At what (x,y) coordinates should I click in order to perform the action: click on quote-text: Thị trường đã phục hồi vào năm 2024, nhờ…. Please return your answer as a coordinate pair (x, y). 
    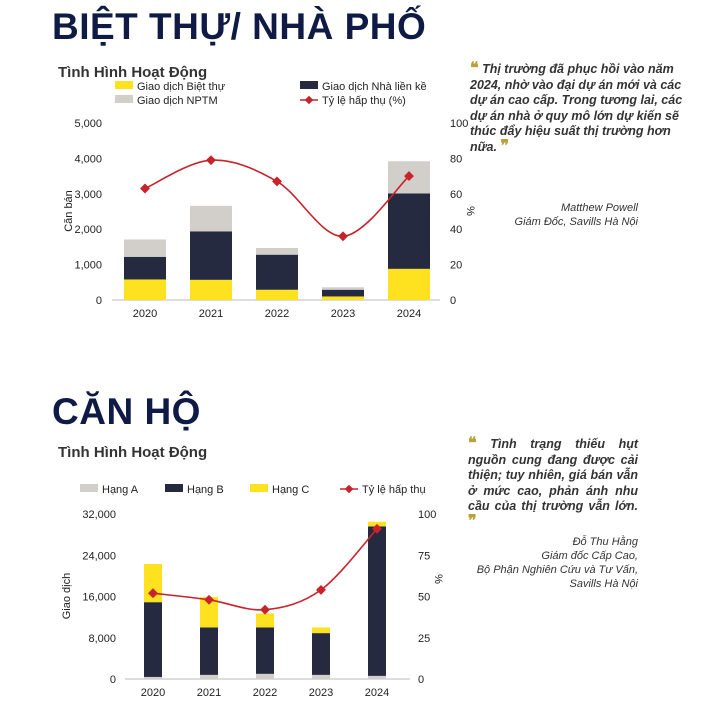
    Looking at the image, I should click on (576, 108).